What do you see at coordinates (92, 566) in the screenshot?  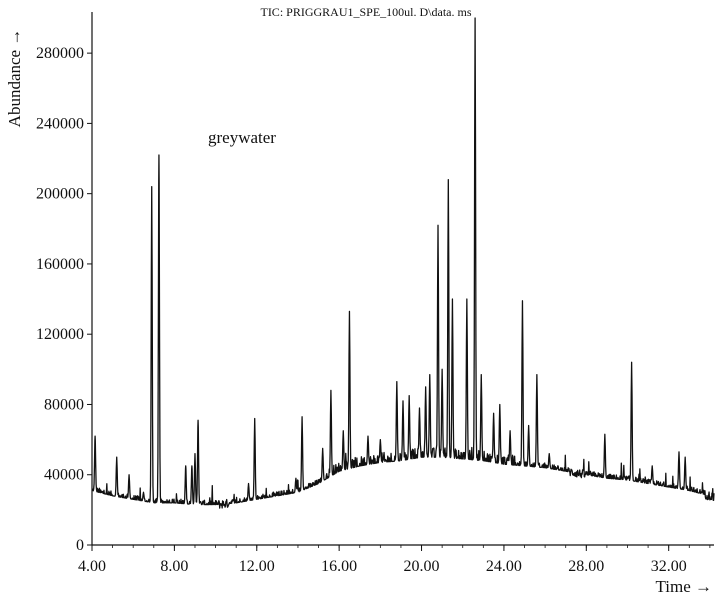 I see `x-tick-label: 4.00` at bounding box center [92, 566].